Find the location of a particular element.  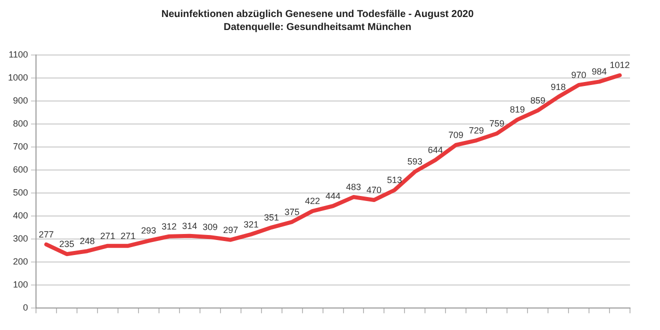

y-tick-label: 1000 is located at coordinates (18, 77).